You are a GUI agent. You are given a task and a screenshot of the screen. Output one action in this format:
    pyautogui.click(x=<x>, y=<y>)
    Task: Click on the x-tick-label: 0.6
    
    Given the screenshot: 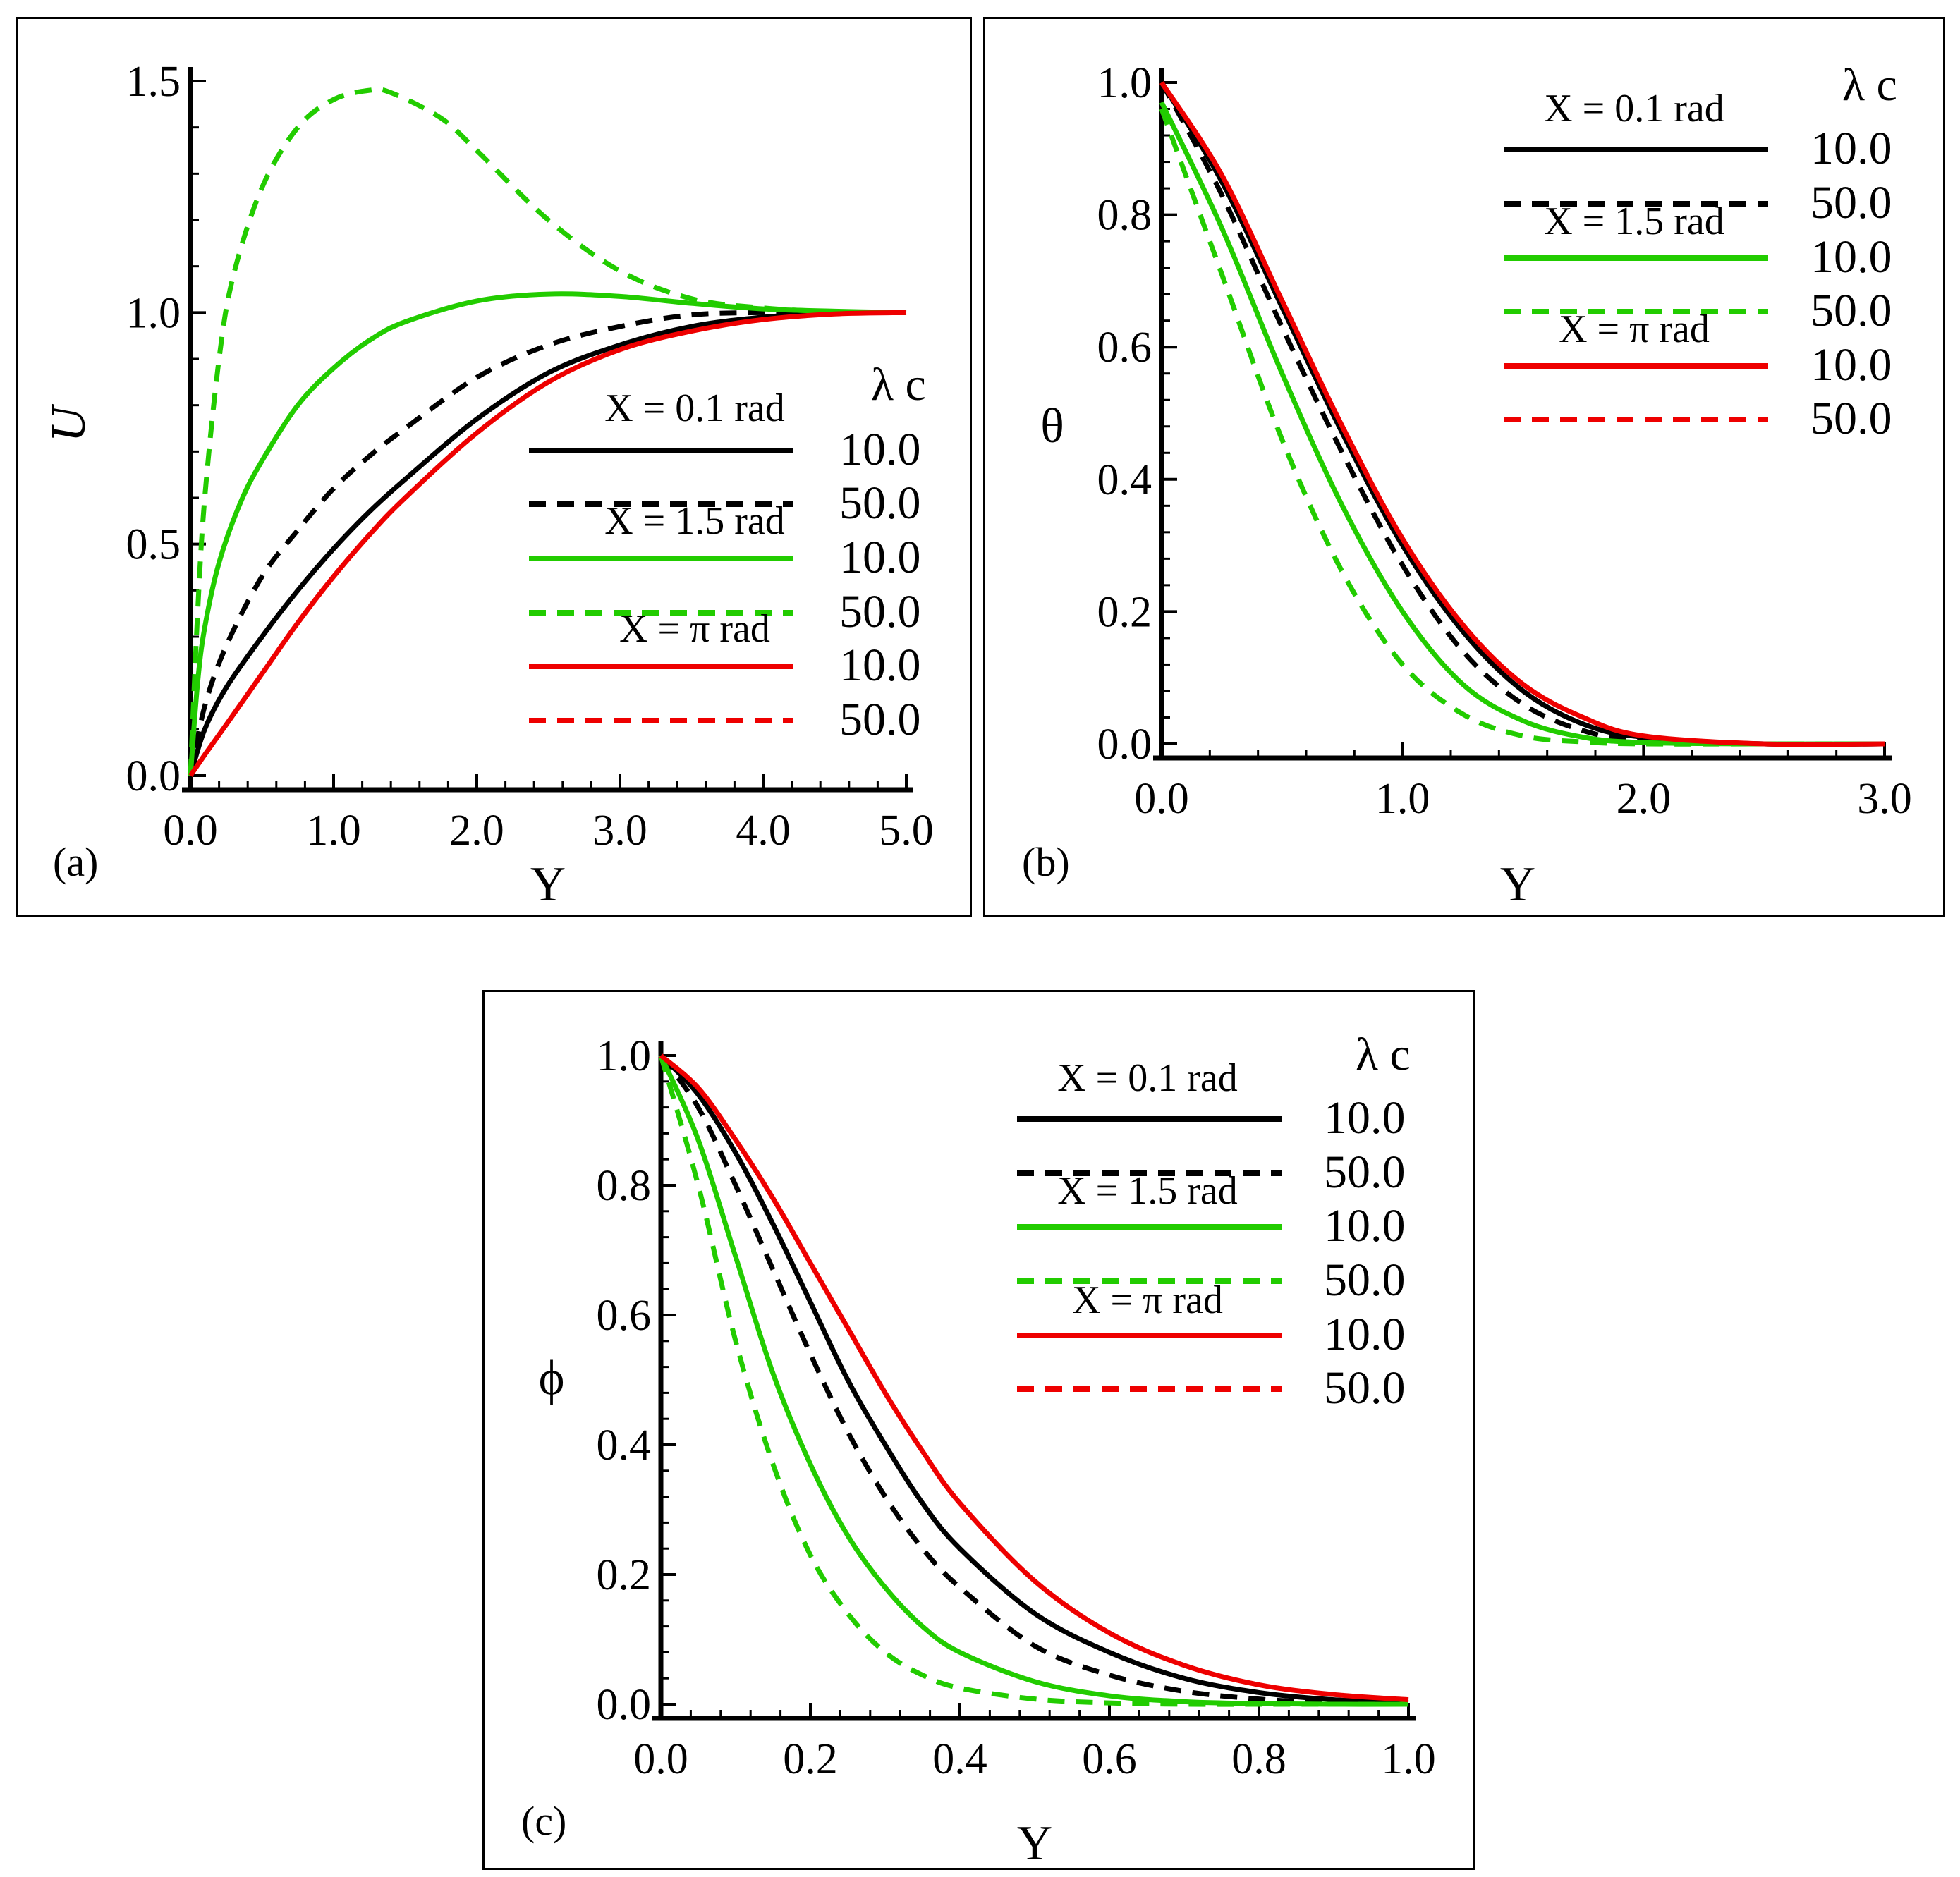 What is the action you would take?
    pyautogui.click(x=1109, y=1759)
    